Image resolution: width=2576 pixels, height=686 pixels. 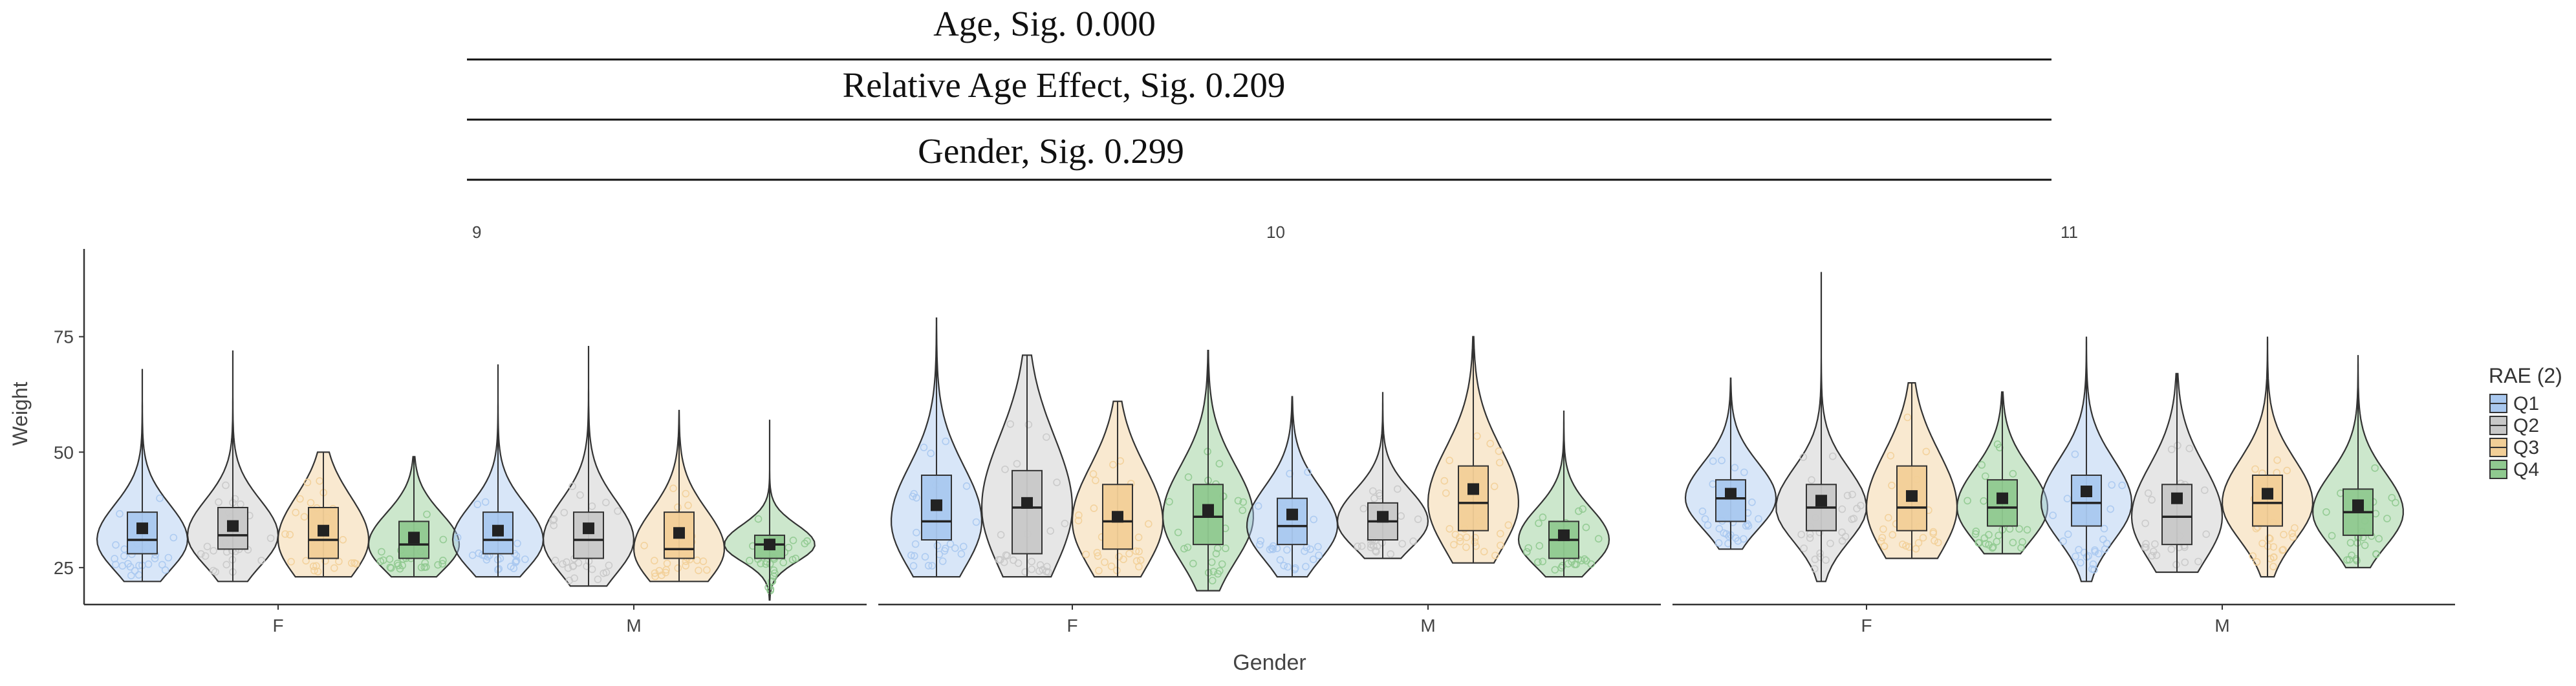 What do you see at coordinates (277, 626) in the screenshot?
I see `x-tick-label: F` at bounding box center [277, 626].